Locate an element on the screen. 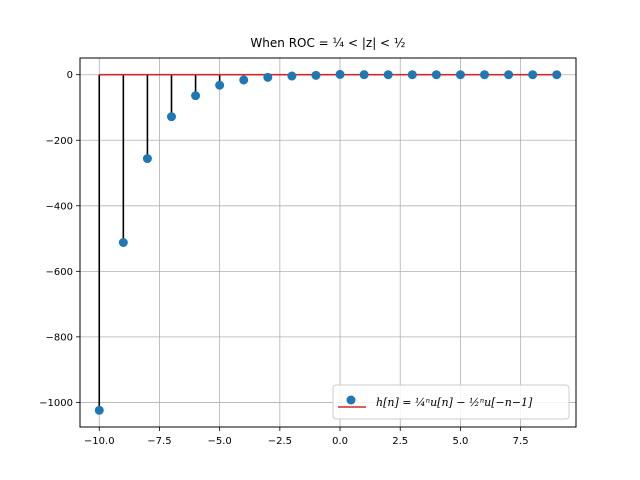 Image resolution: width=640 pixels, height=480 pixels. y-tick-label: −200 is located at coordinates (59, 141).